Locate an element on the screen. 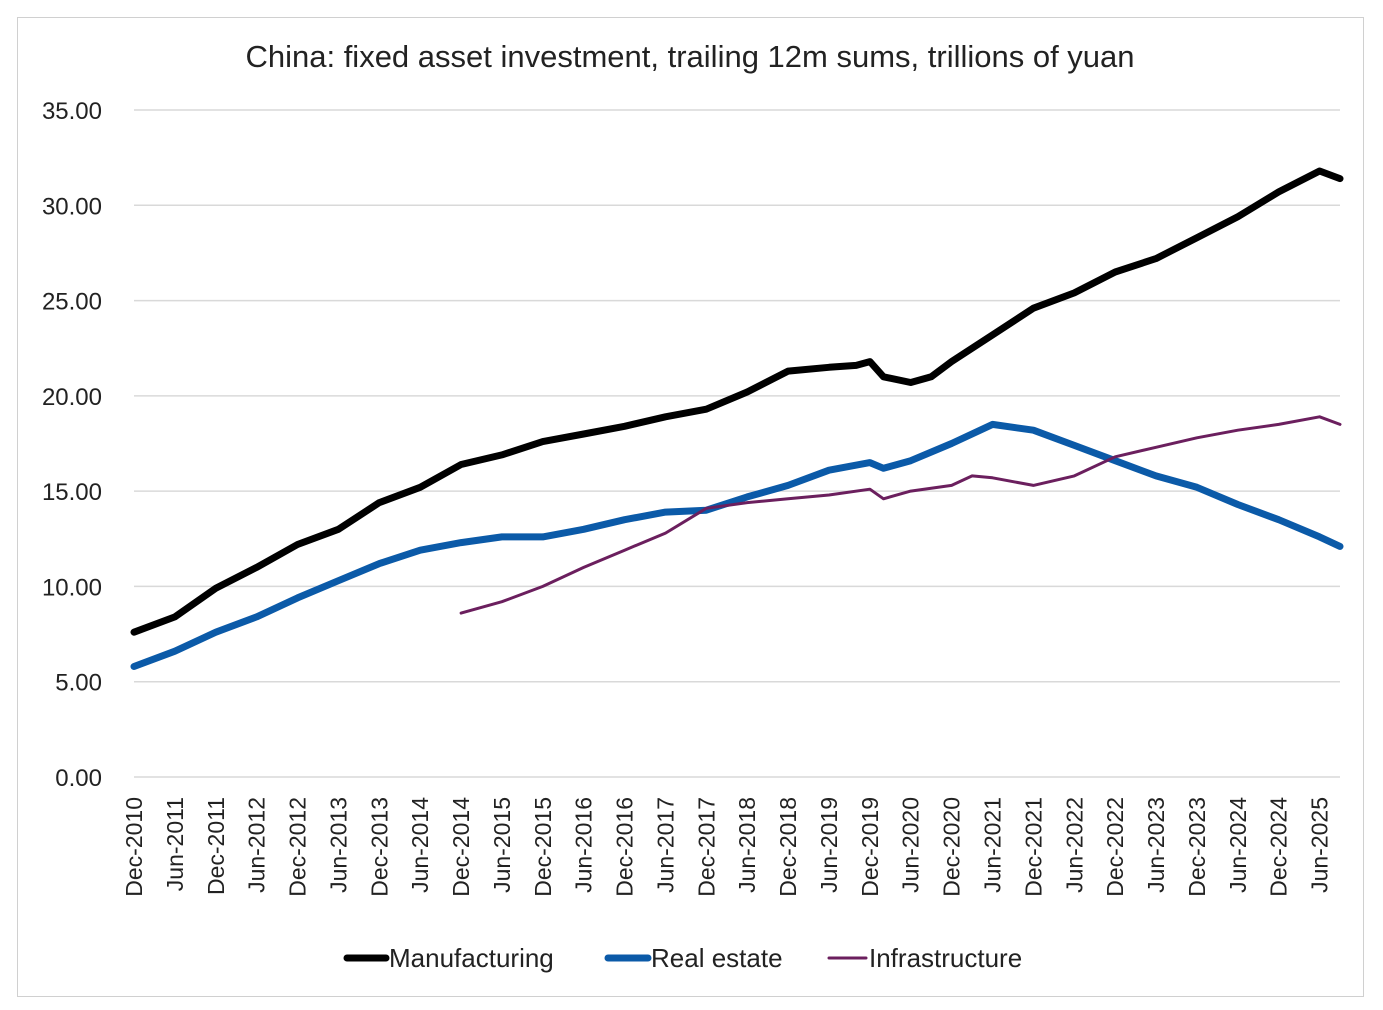 The image size is (1383, 1010). x-tick-label: Dec-2013 is located at coordinates (379, 847).